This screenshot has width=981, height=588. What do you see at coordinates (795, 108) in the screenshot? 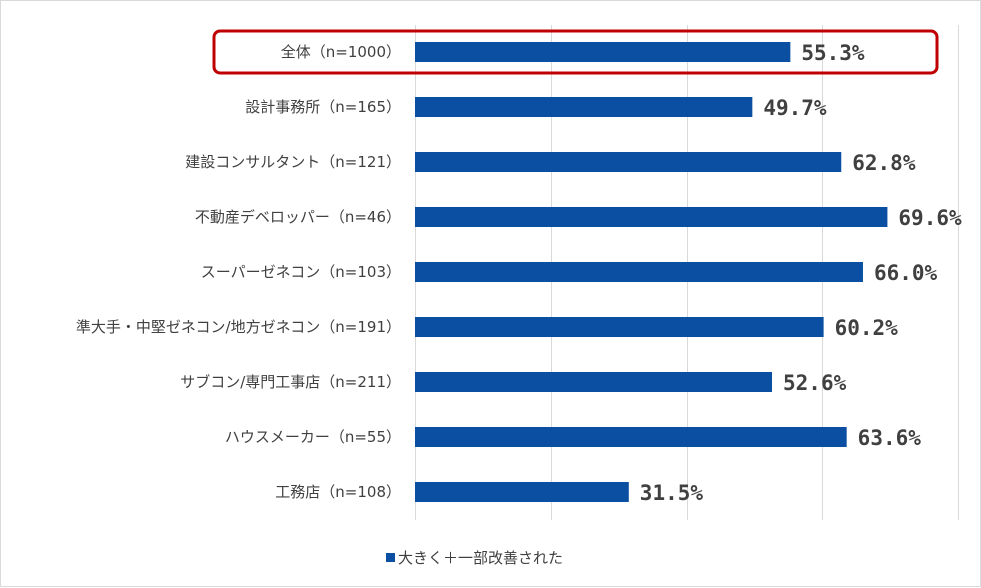
I see `value-label: 49.7%` at bounding box center [795, 108].